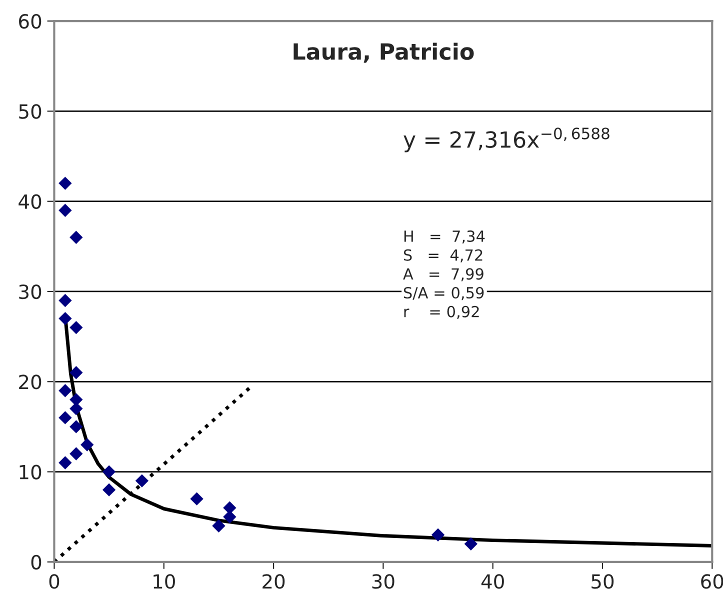  What do you see at coordinates (31, 472) in the screenshot?
I see `y-tick-label: 10` at bounding box center [31, 472].